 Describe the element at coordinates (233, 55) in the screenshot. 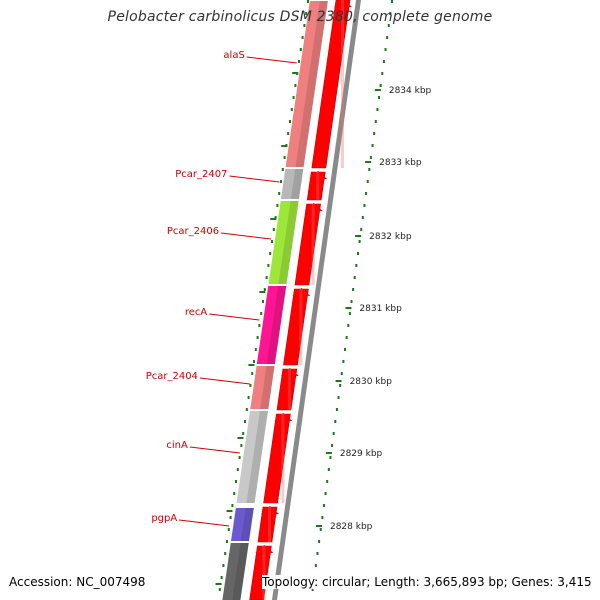

I see `gene-label: alaS` at that location.